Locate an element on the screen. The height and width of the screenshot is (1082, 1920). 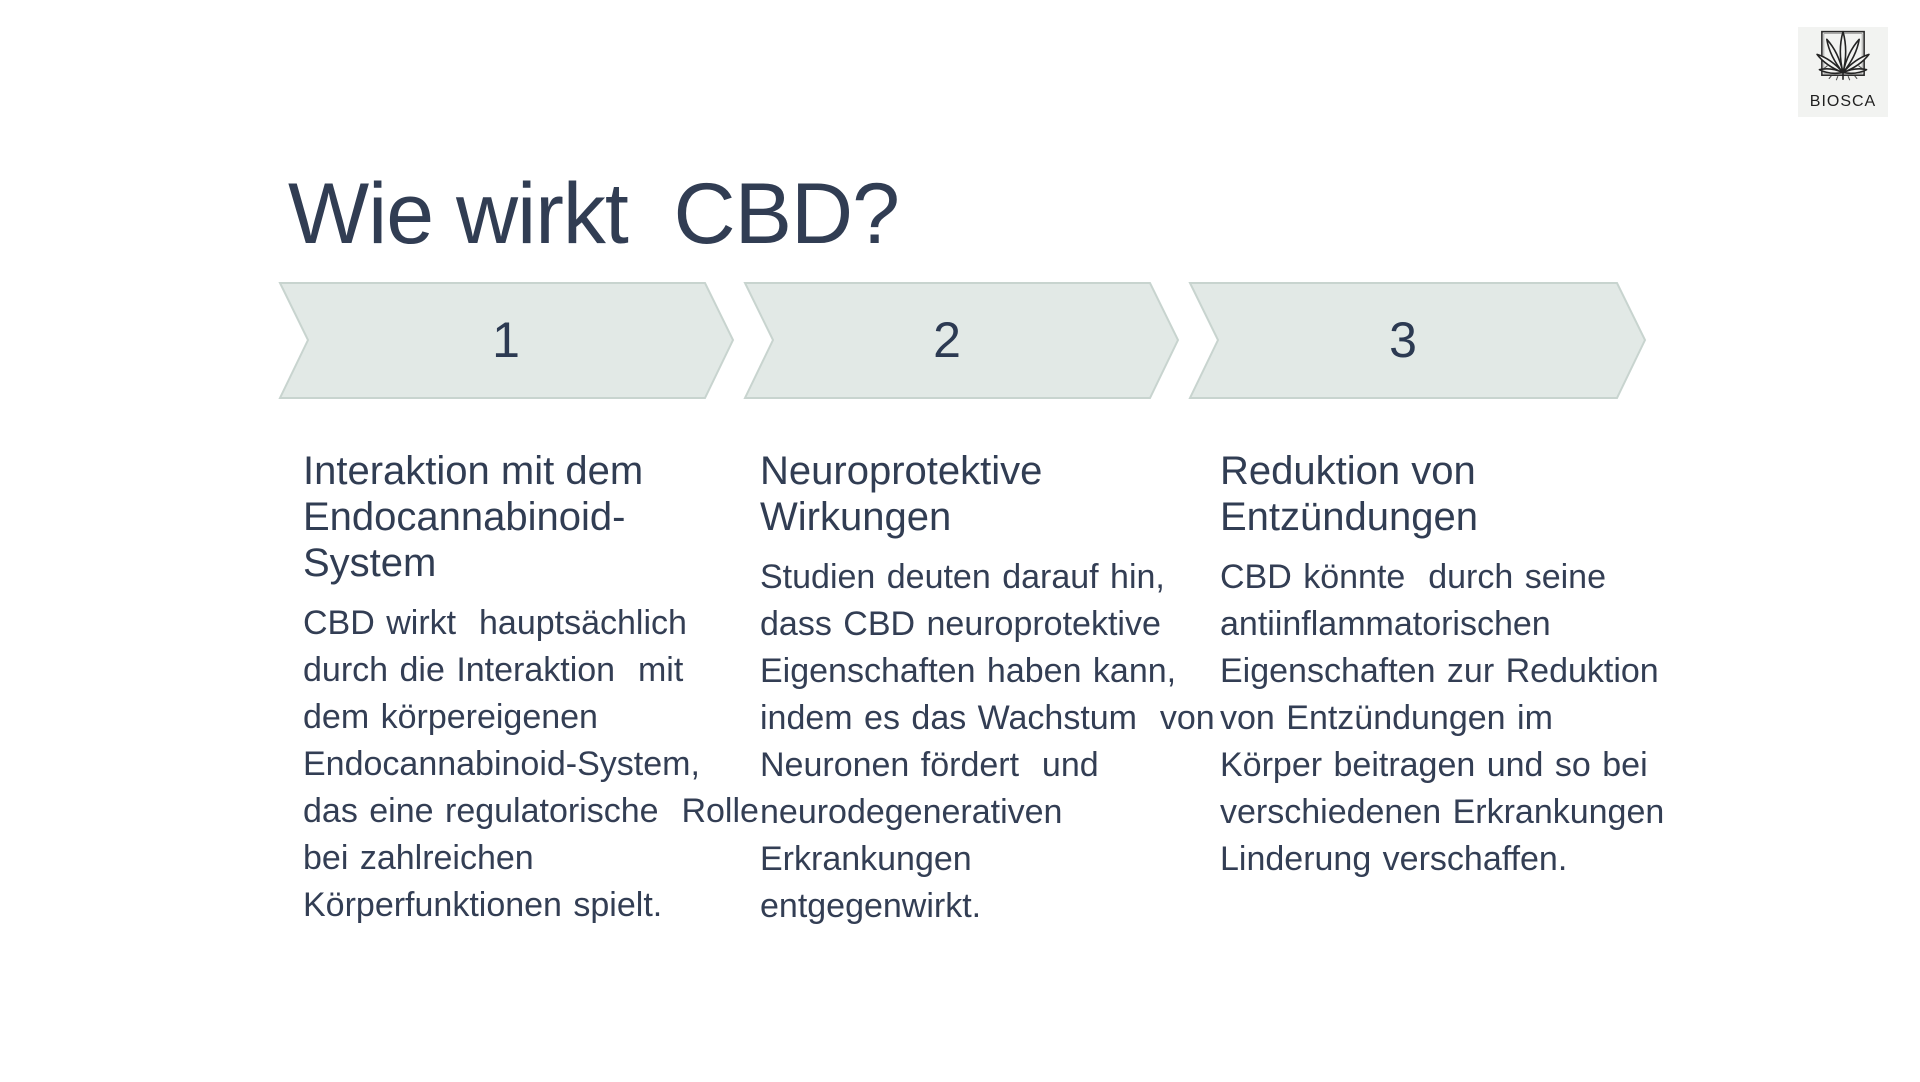
logo-wordmark: BIOSCA is located at coordinates (1843, 101).